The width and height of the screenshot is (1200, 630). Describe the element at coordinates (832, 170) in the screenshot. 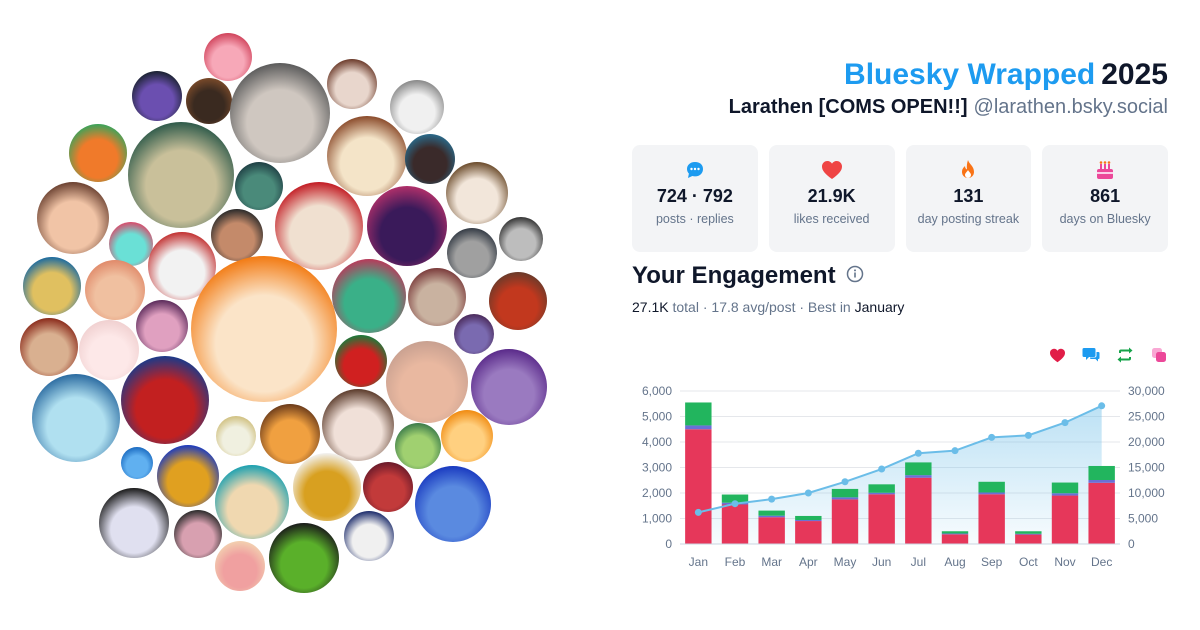

I see `heart-icon` at that location.